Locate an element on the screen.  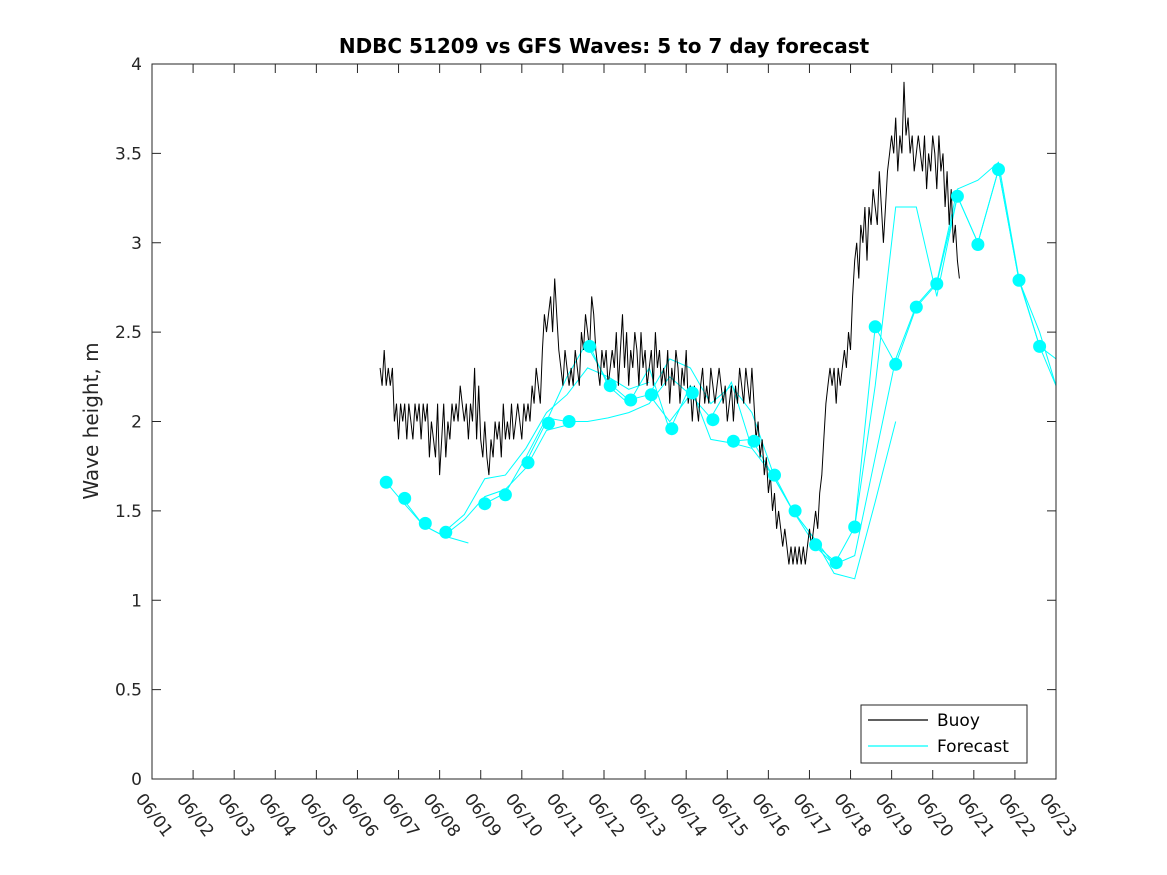
legend-forecast-label: Forecast is located at coordinates (973, 747).